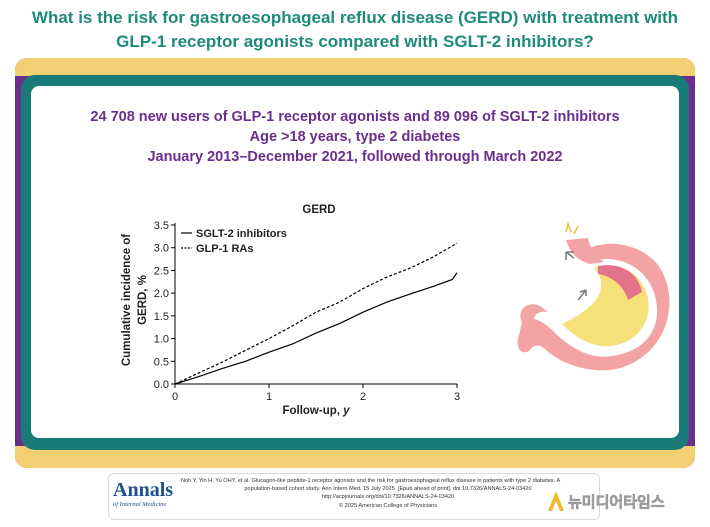 This screenshot has height=527, width=710. What do you see at coordinates (620, 282) in the screenshot?
I see `stomach-inner-shape` at bounding box center [620, 282].